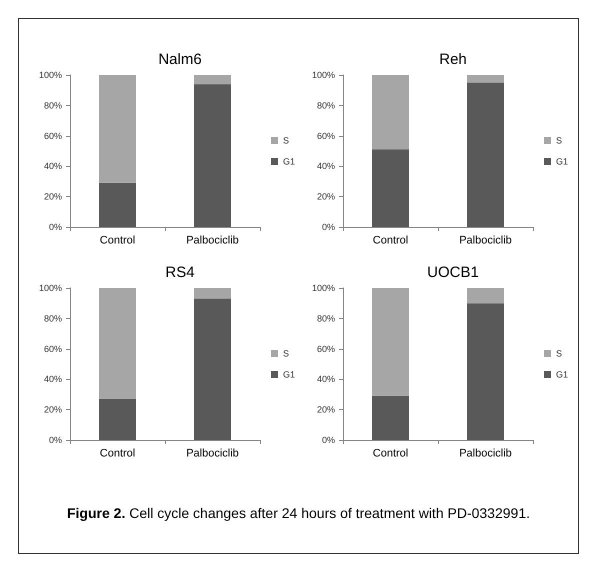 This screenshot has height=571, width=597. Describe the element at coordinates (96, 513) in the screenshot. I see `caption: Figure 2.` at that location.